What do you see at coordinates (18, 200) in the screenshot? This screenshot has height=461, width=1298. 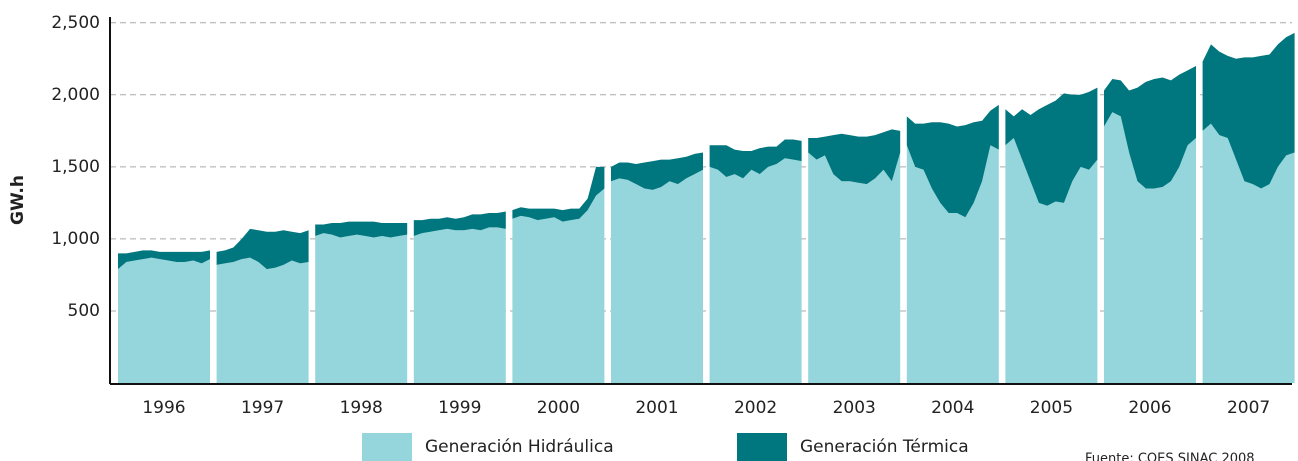 I see `y-axis-label: GW.h` at bounding box center [18, 200].